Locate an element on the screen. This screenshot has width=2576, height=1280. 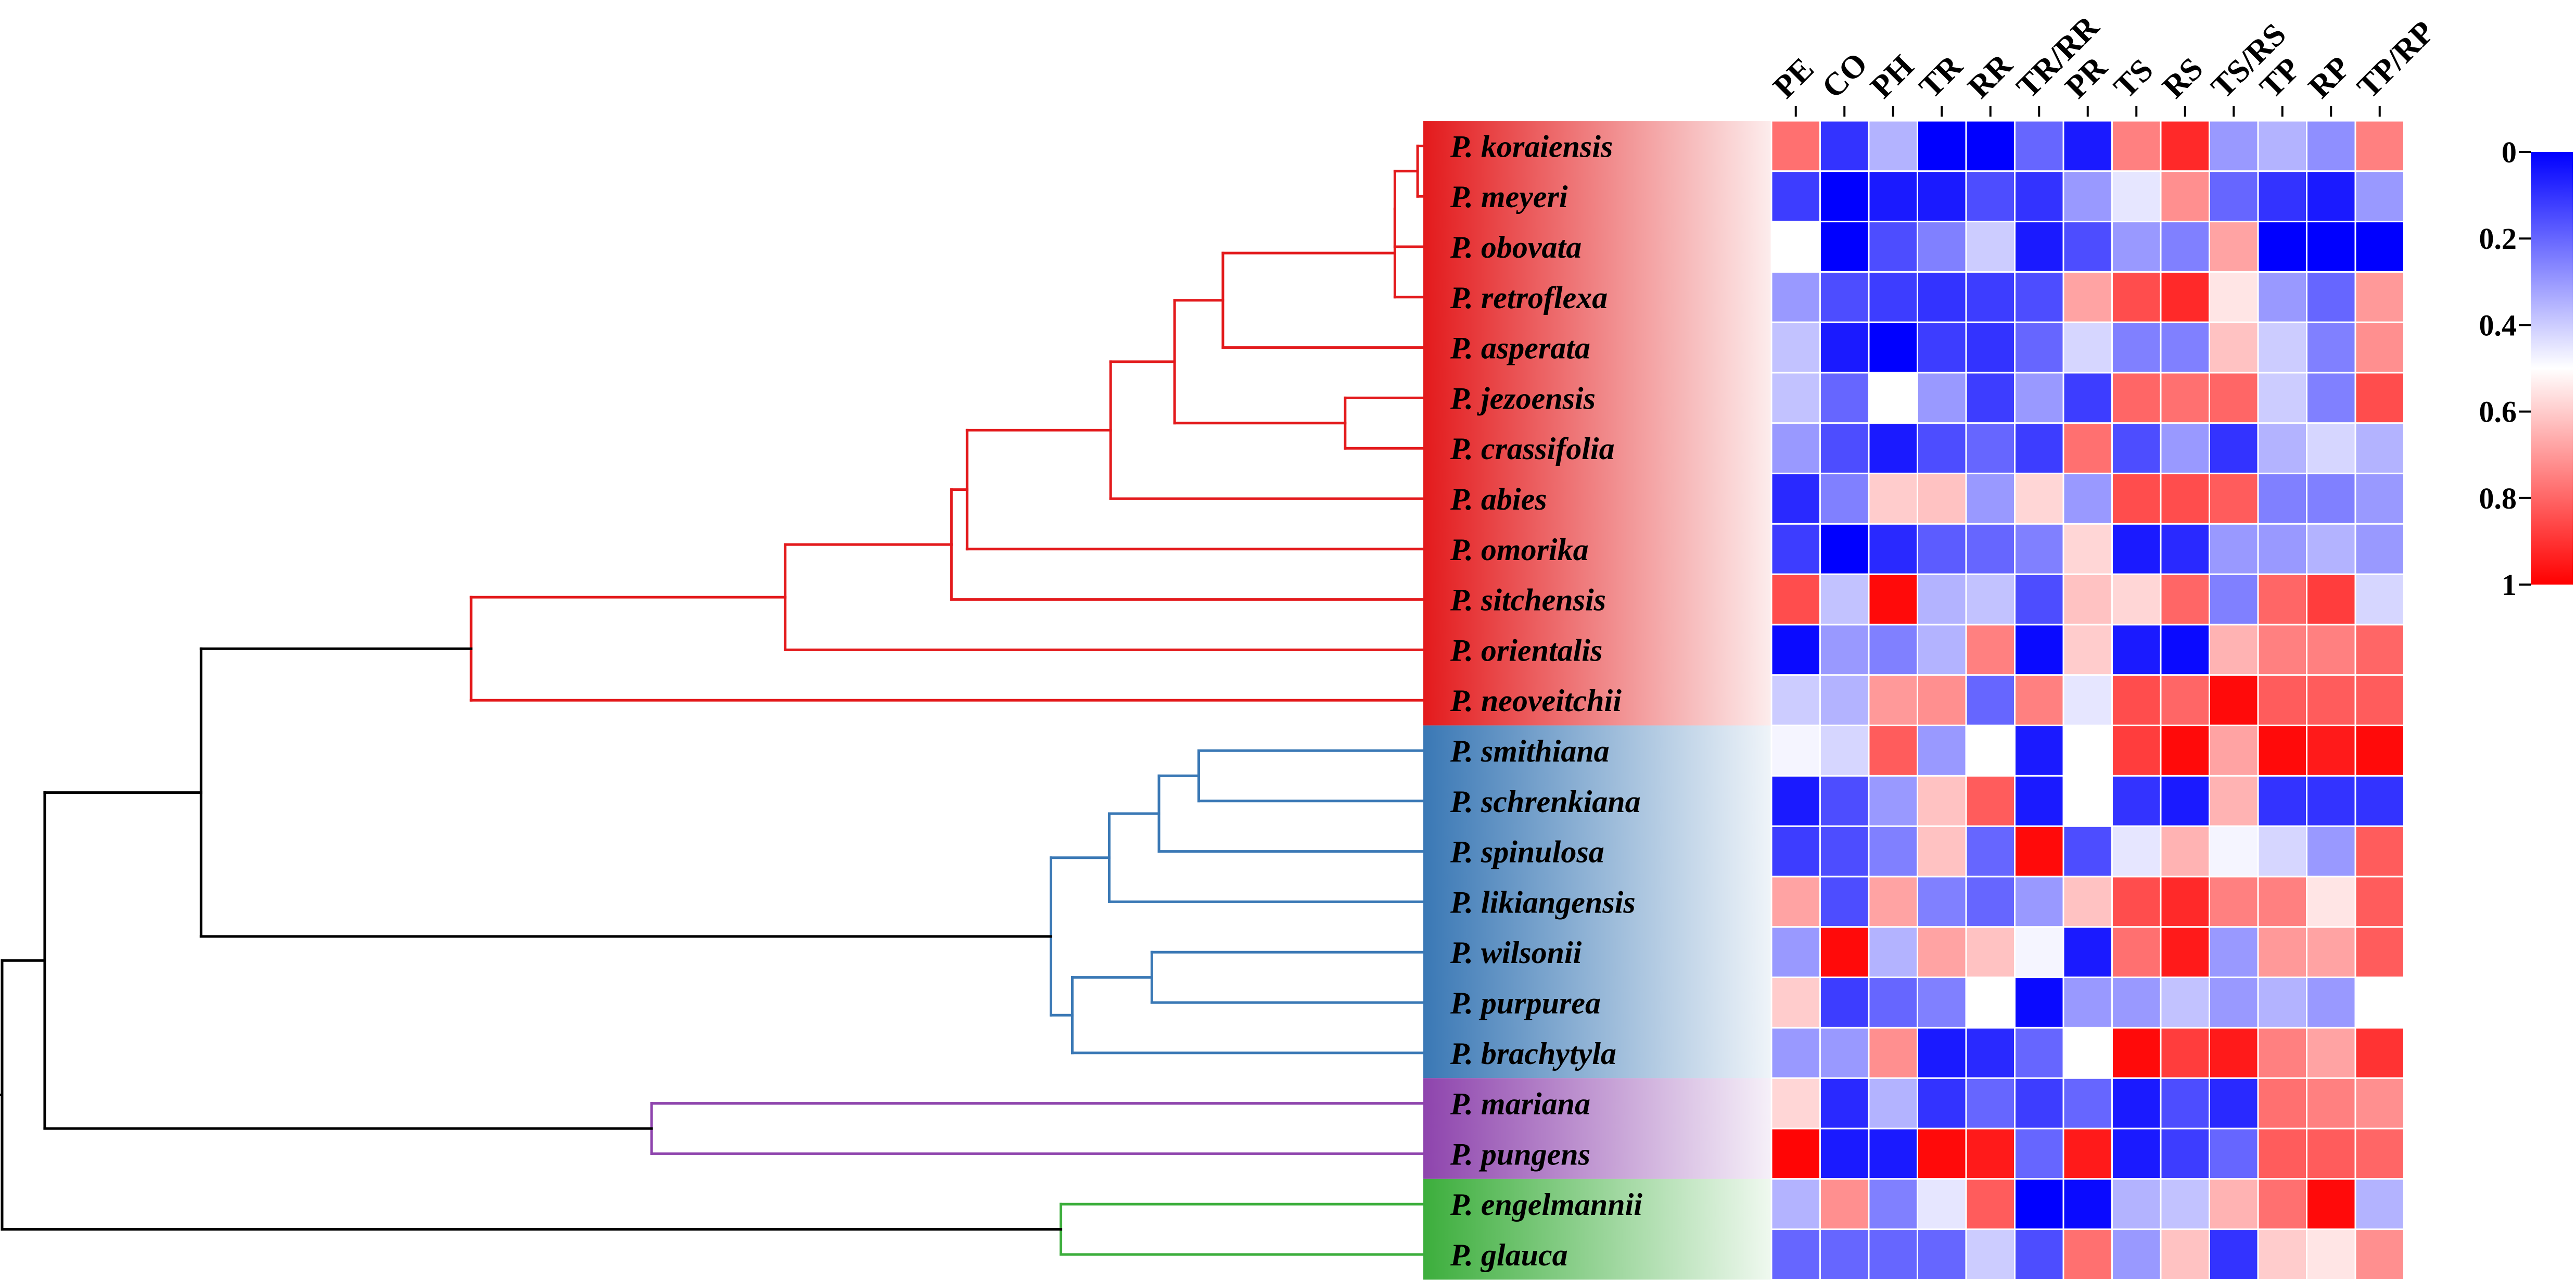
row-label: P. brachytyla is located at coordinates (1533, 1053).